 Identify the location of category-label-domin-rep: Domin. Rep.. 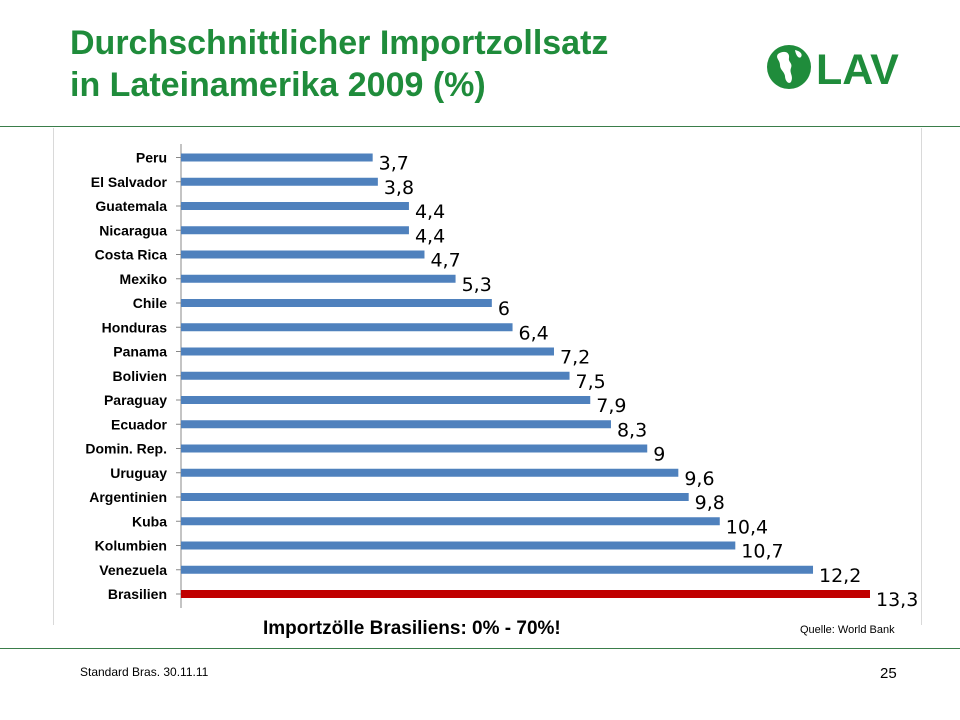
(126, 449).